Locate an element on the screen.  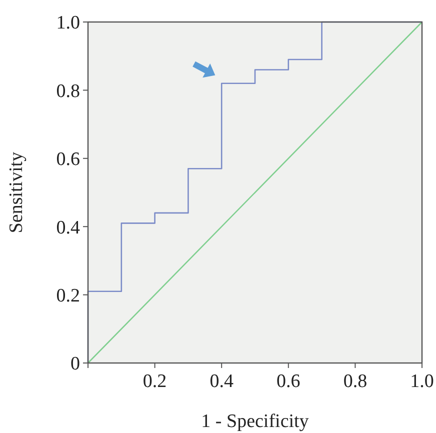
y-axis-title: Sensitivity is located at coordinates (16, 192).